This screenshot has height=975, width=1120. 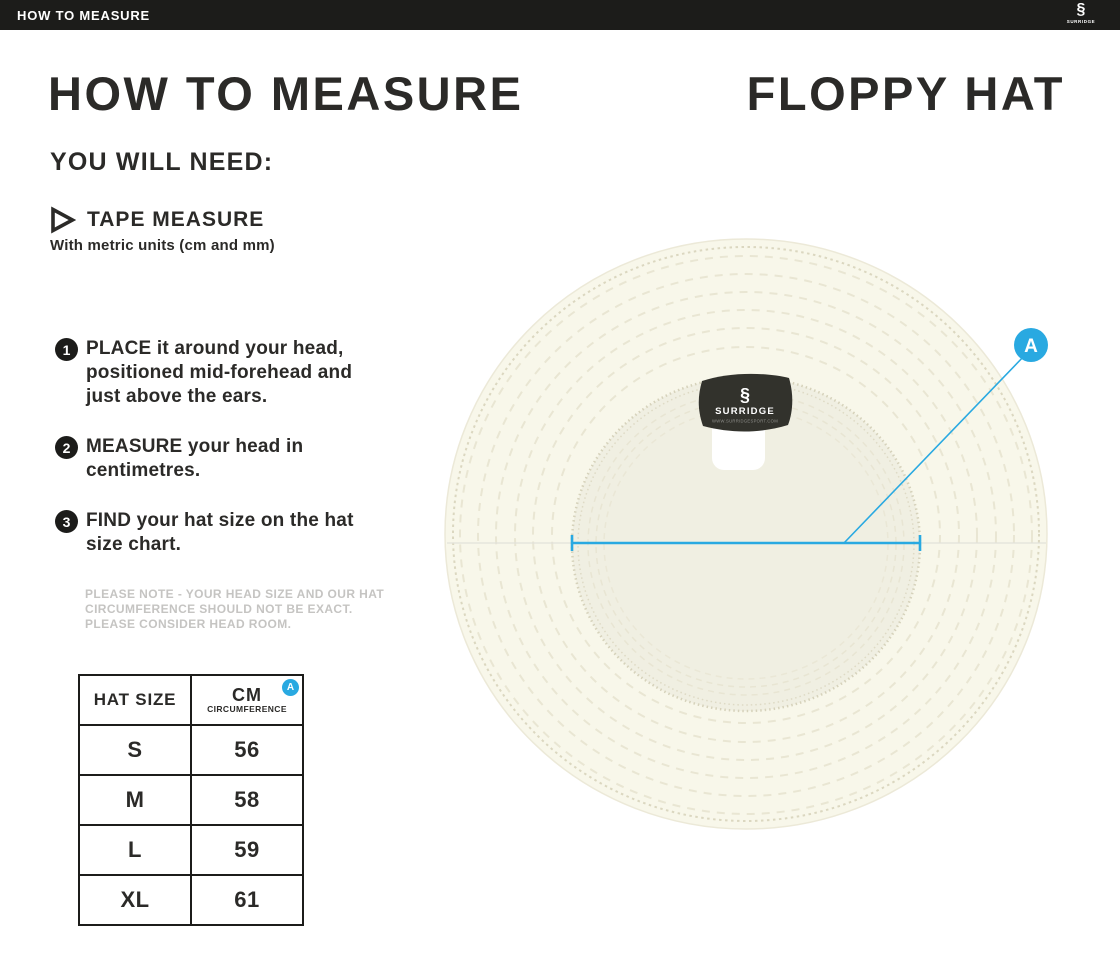 I want to click on value-cell: 59, so click(x=247, y=850).